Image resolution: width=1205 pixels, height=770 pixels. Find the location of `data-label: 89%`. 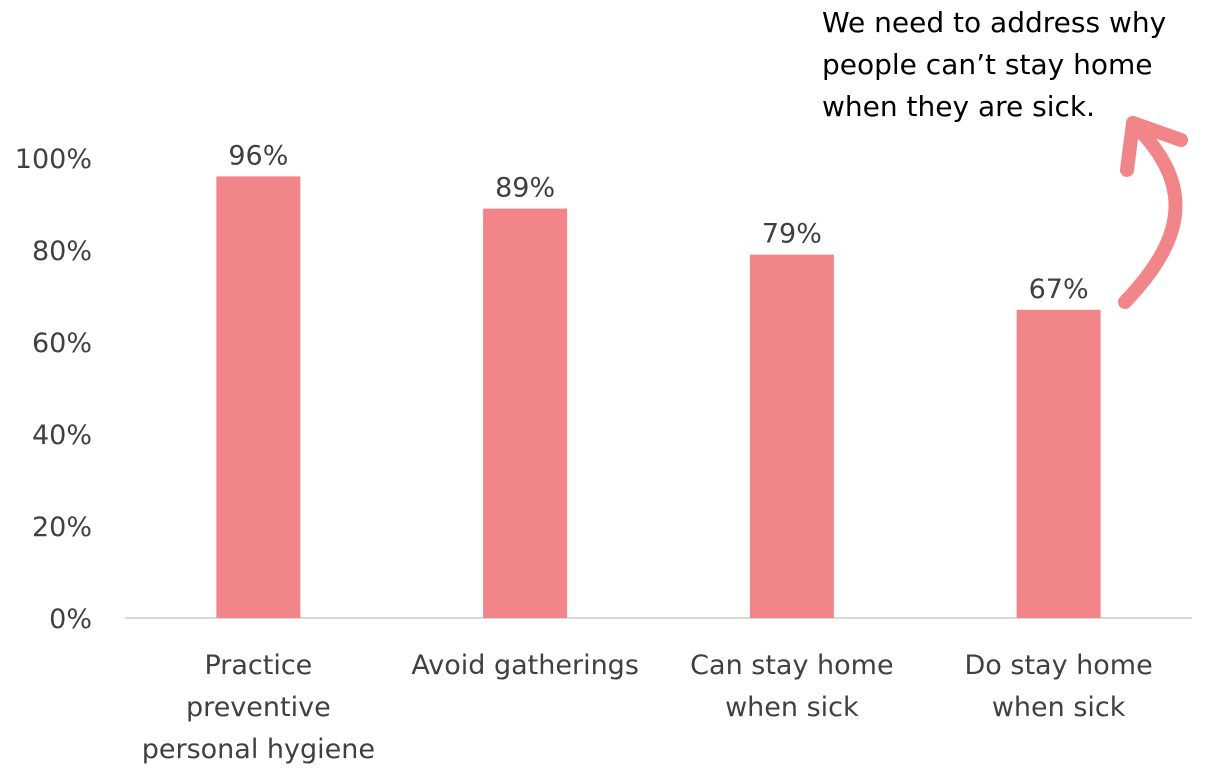

data-label: 89% is located at coordinates (525, 188).